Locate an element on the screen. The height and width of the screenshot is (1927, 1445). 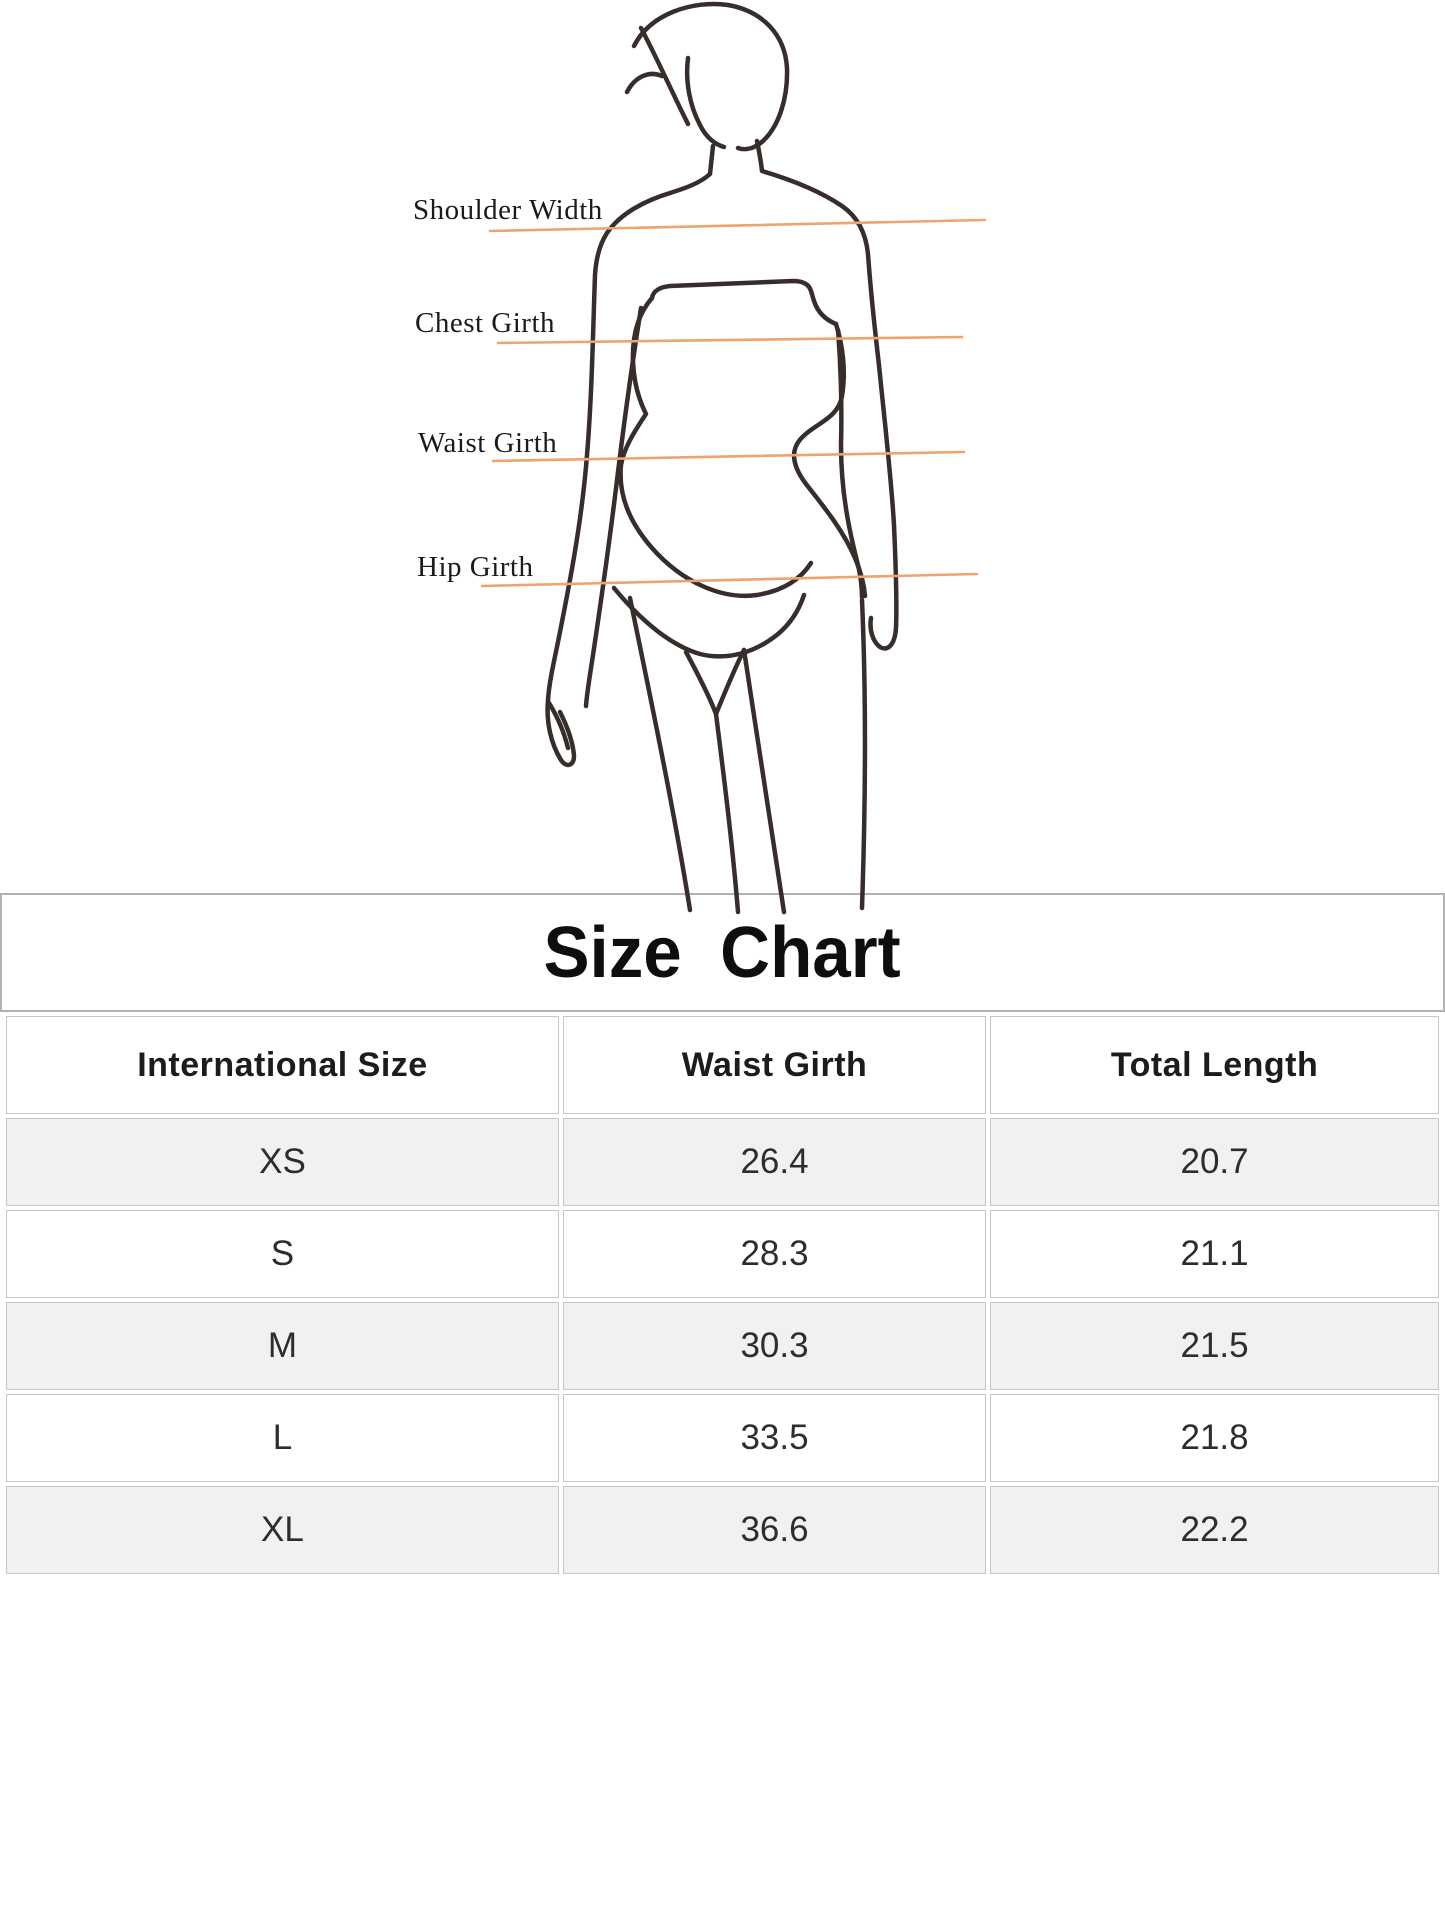
length-cell: 21.8 is located at coordinates (1214, 1438).